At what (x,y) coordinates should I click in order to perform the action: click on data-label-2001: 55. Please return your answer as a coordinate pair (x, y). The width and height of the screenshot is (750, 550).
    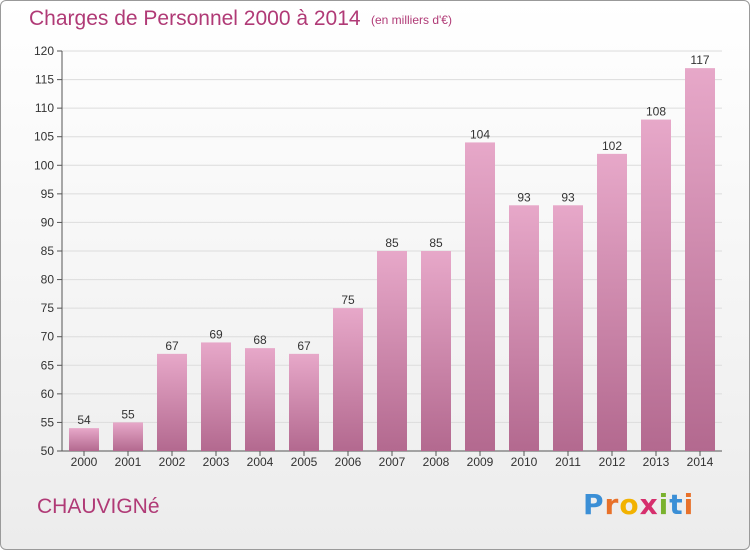
    Looking at the image, I should click on (128, 414).